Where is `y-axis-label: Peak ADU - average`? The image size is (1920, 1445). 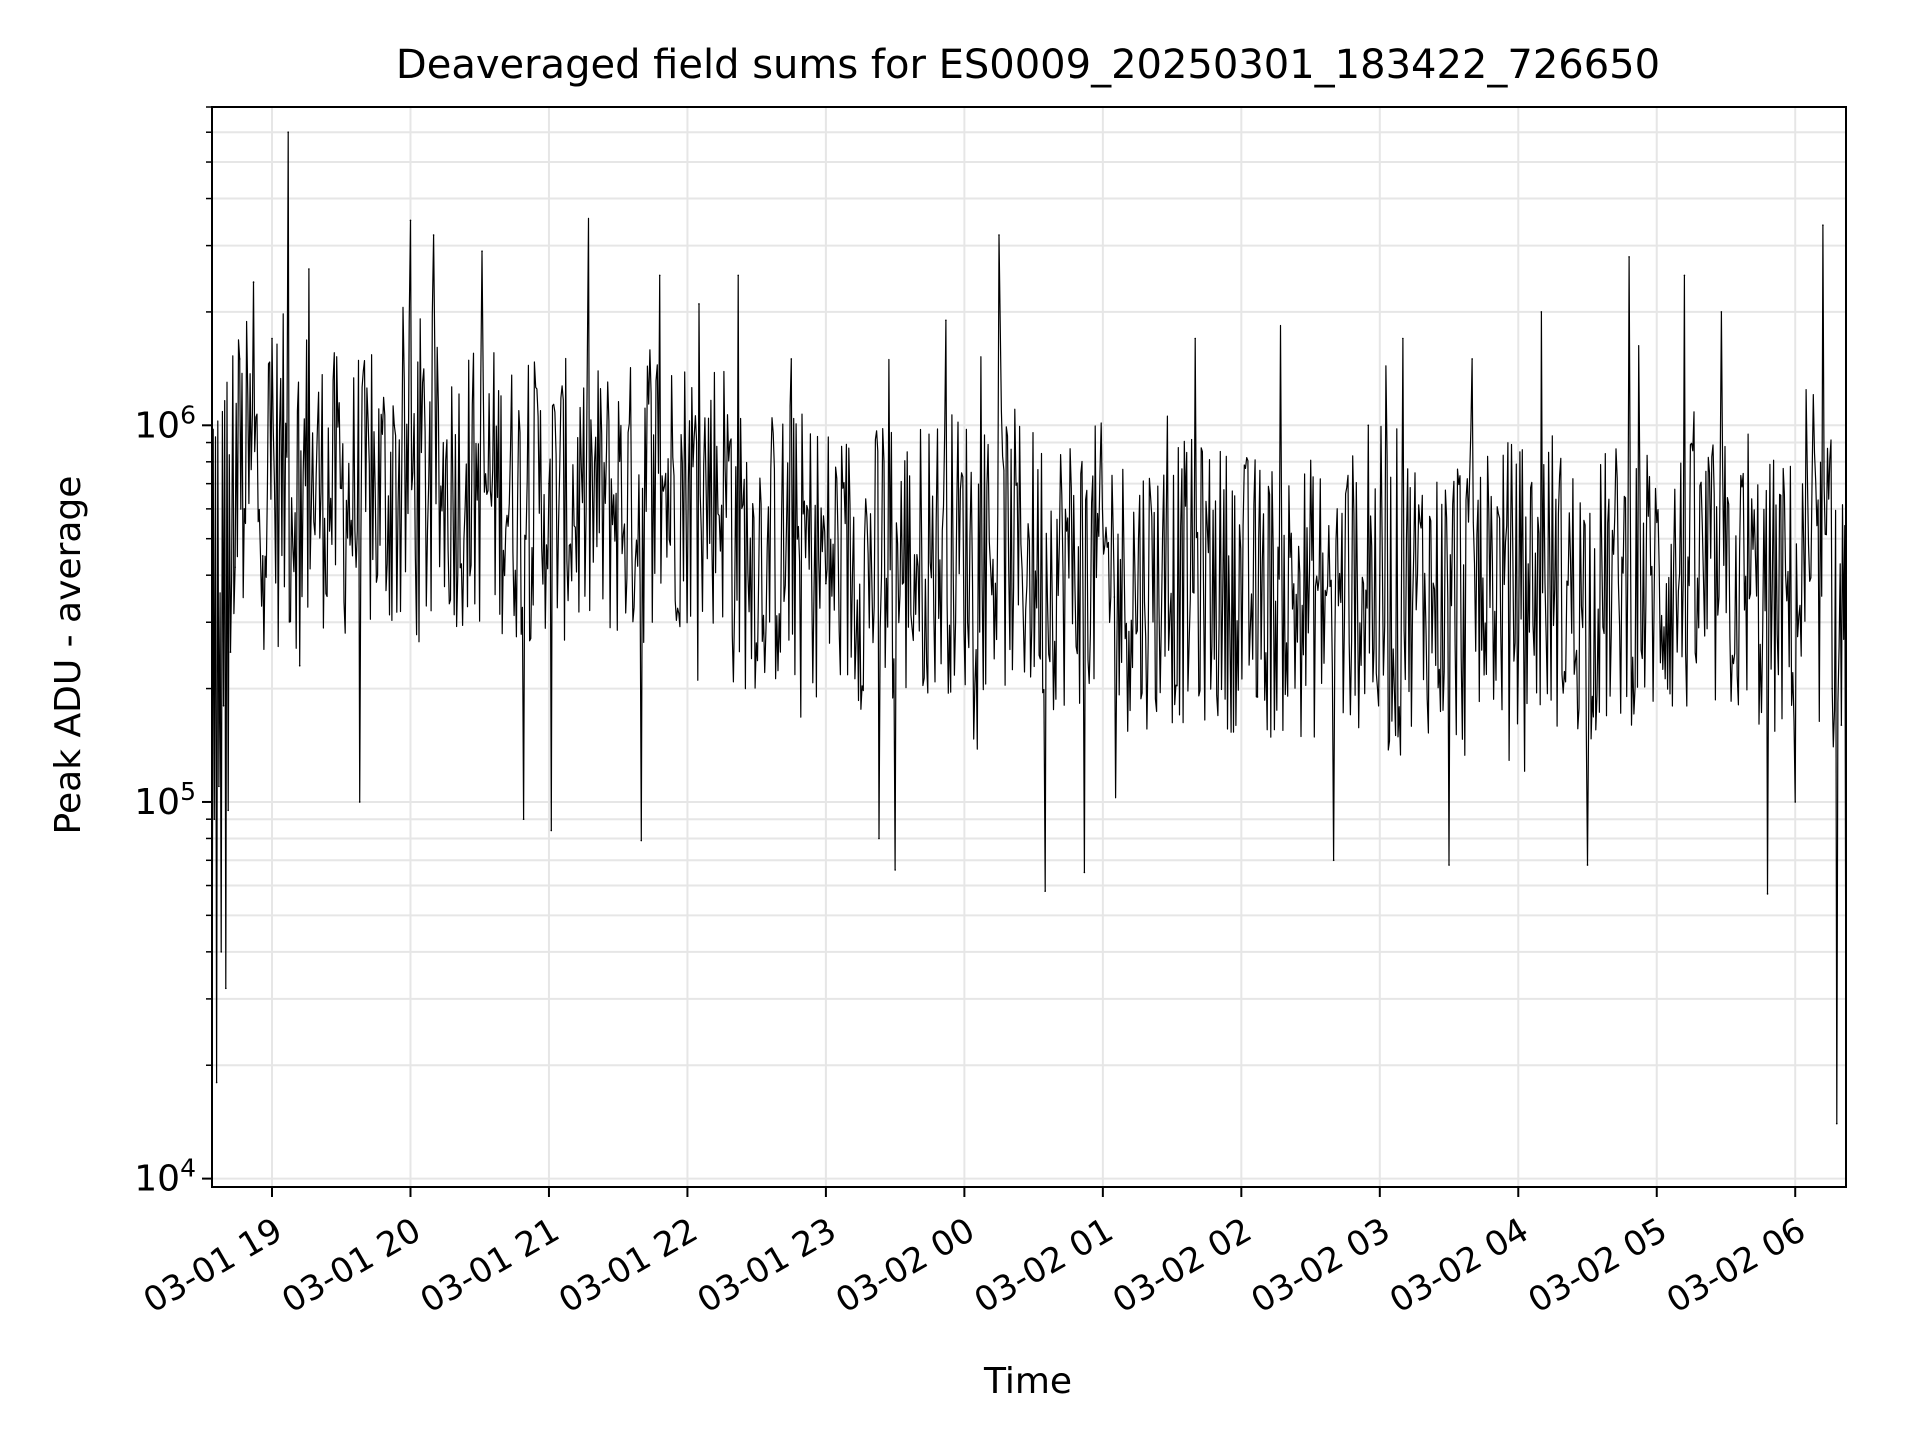
y-axis-label: Peak ADU - average is located at coordinates (68, 655).